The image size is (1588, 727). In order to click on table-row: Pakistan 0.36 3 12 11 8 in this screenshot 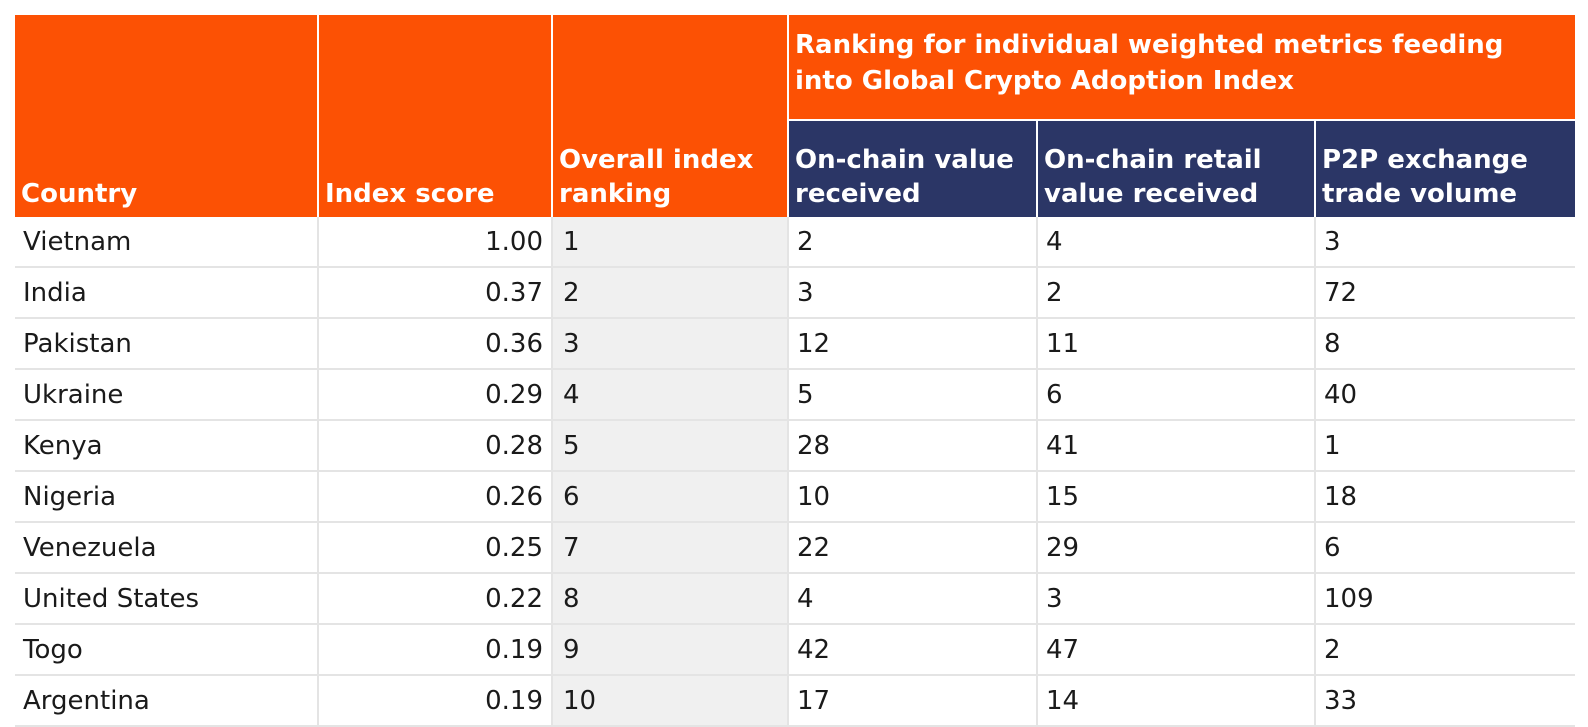, I will do `click(795, 344)`.